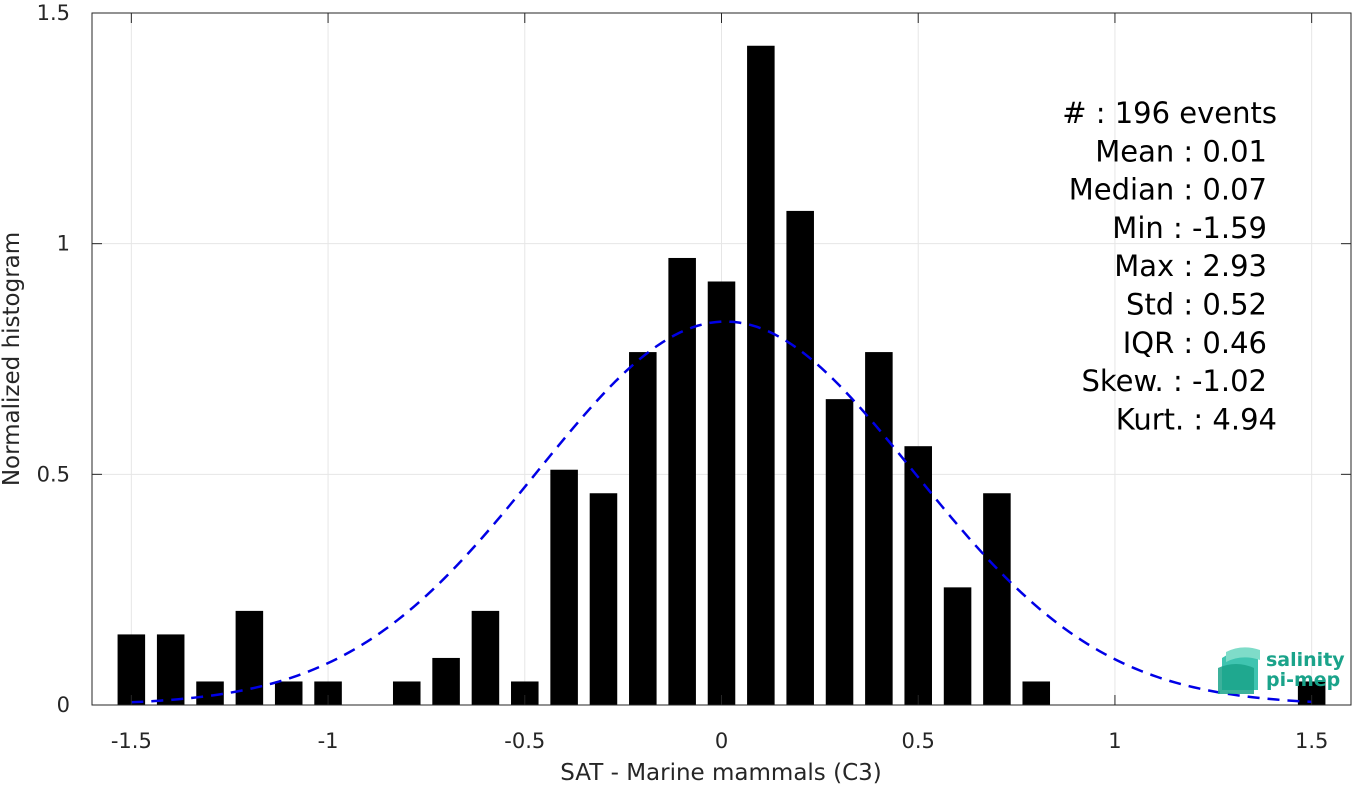 This screenshot has height=785, width=1367. I want to click on logo-line-1: salinity, so click(1305, 660).